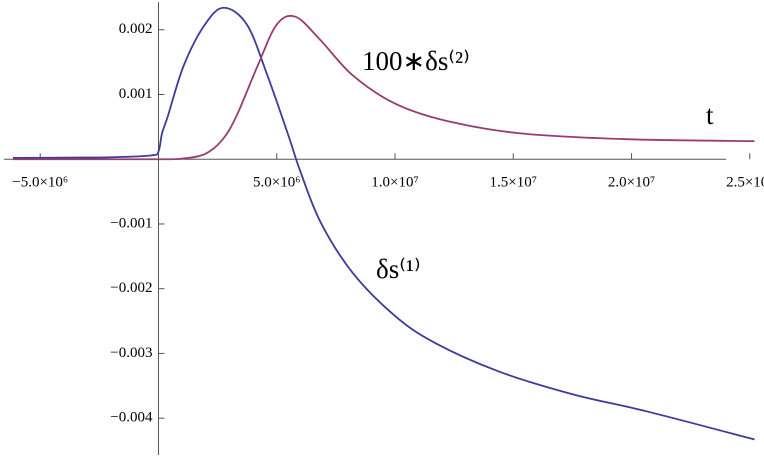 The width and height of the screenshot is (764, 457). What do you see at coordinates (398, 269) in the screenshot?
I see `annotation: δs⁽¹⁾` at bounding box center [398, 269].